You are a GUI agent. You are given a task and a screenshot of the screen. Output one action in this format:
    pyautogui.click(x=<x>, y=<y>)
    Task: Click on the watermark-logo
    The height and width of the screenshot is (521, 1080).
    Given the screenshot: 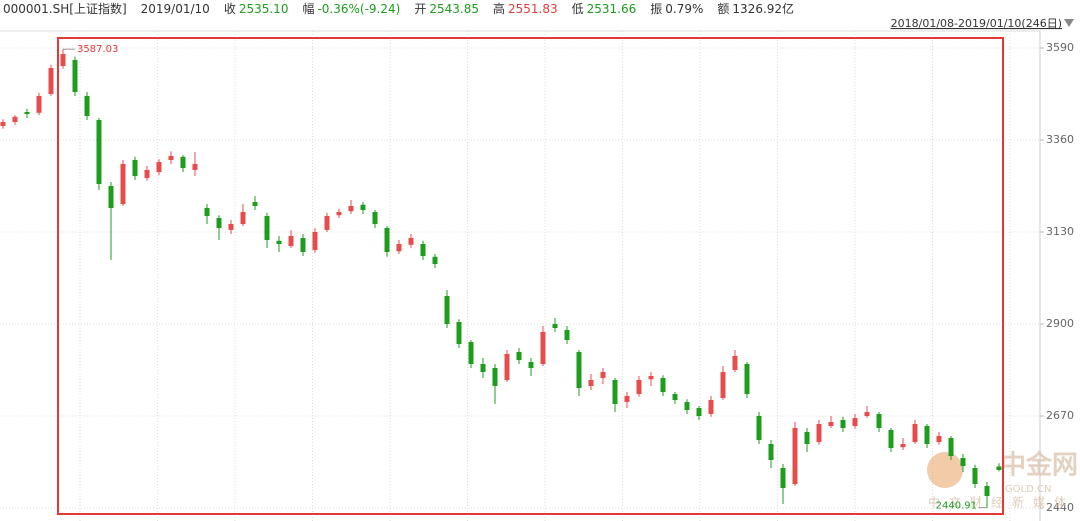 What is the action you would take?
    pyautogui.click(x=945, y=470)
    